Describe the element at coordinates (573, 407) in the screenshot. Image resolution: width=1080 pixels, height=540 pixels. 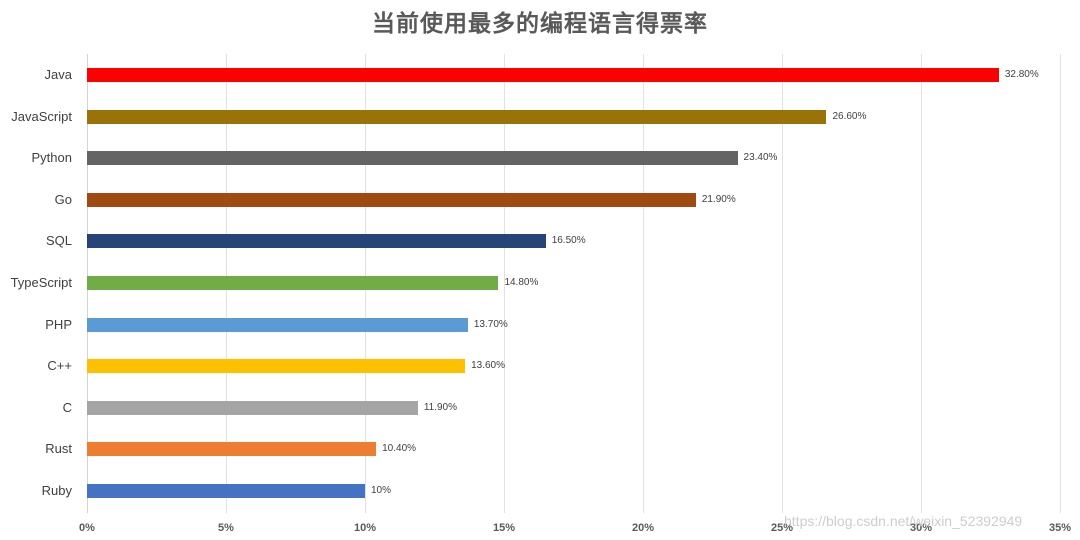
I see `bar-row: 11.90%` at that location.